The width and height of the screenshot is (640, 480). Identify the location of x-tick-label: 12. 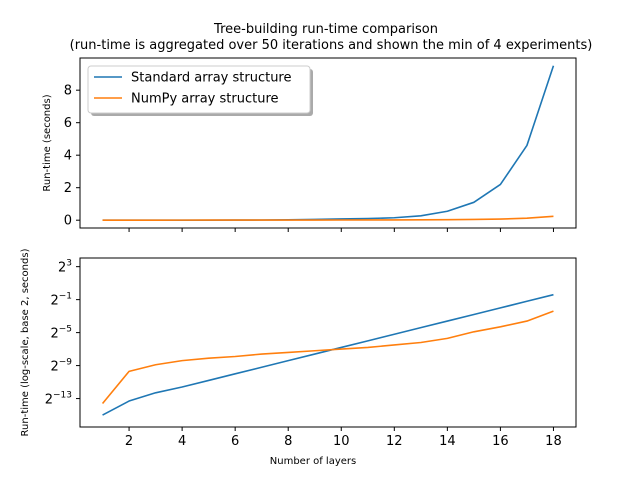
(394, 441).